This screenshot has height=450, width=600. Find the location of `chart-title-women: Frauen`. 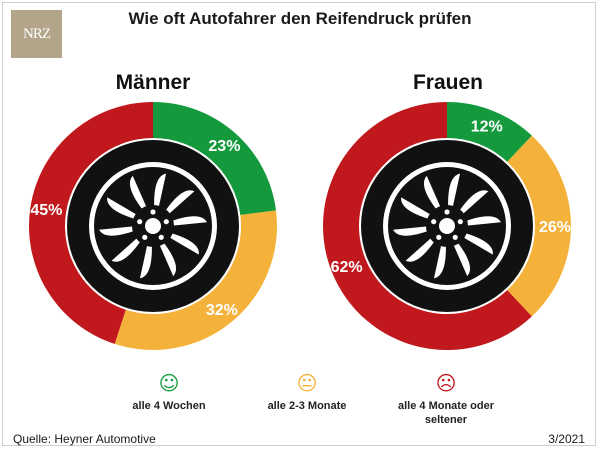

chart-title-women: Frauen is located at coordinates (447, 82).